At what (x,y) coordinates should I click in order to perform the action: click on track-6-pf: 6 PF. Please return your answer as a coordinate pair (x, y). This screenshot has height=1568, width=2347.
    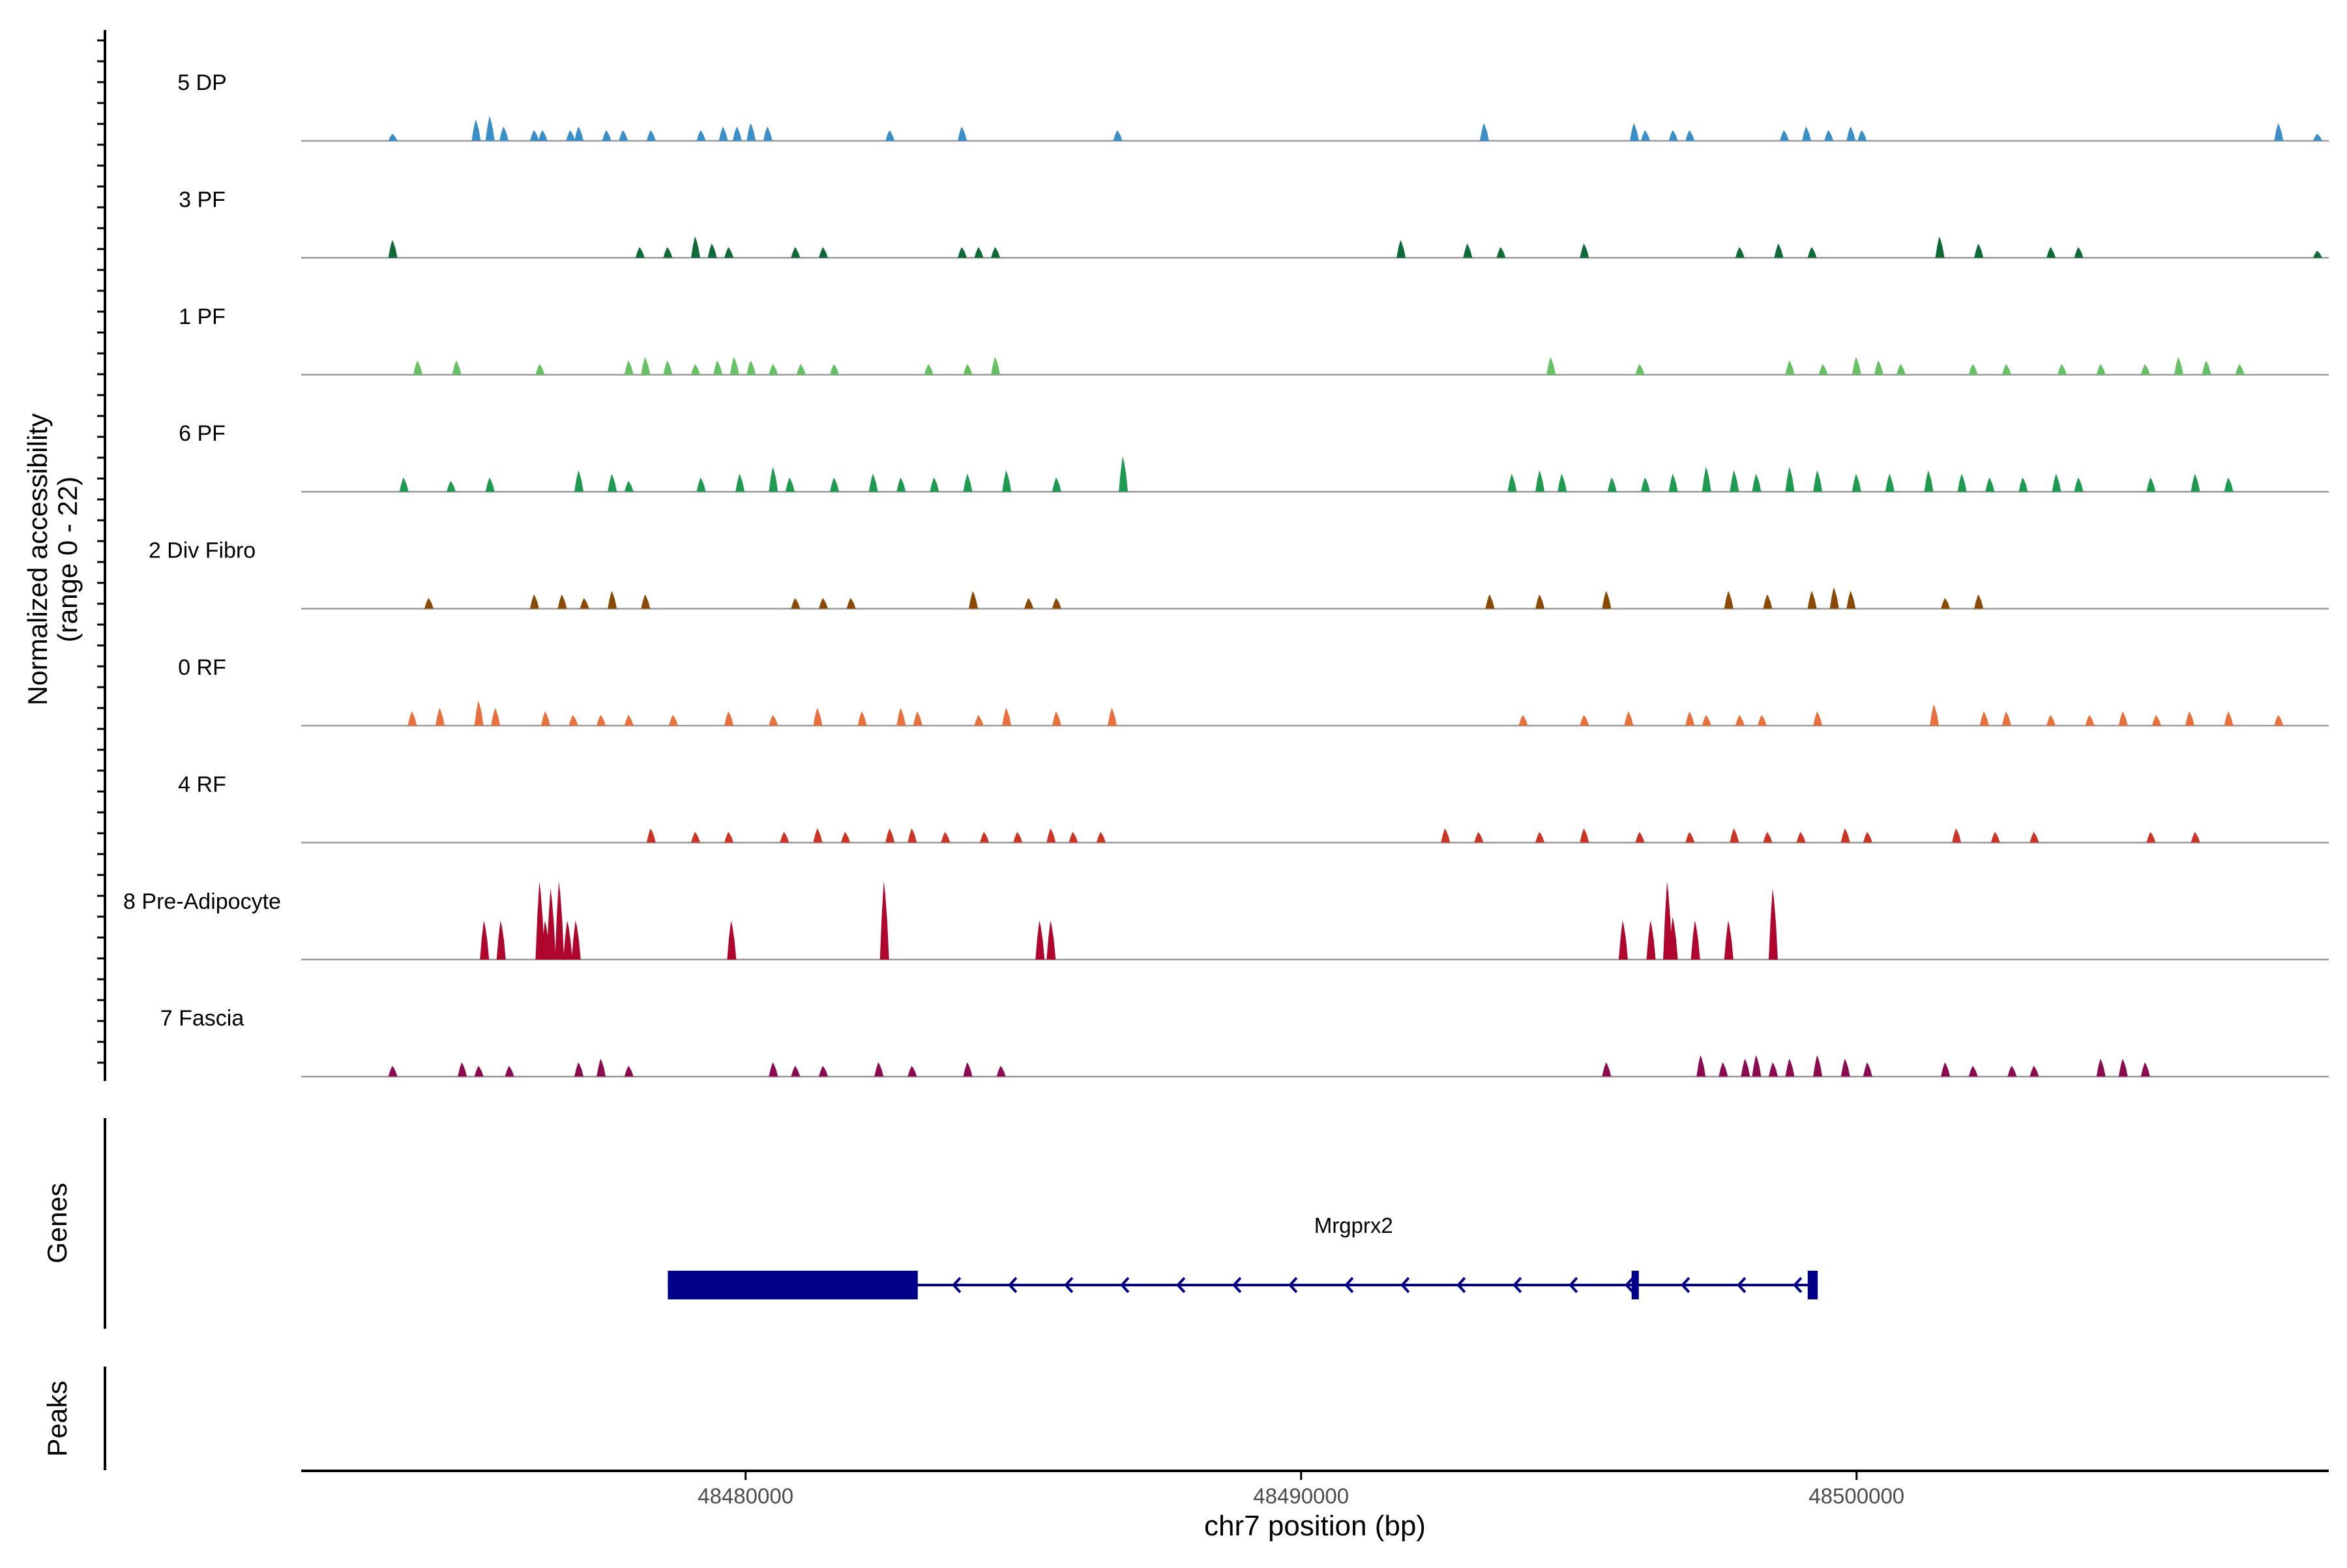
    Looking at the image, I should click on (1254, 457).